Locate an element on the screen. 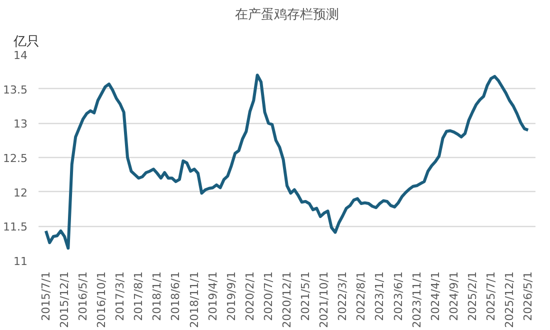  x-tick-label: 2020/12/1 is located at coordinates (287, 299).